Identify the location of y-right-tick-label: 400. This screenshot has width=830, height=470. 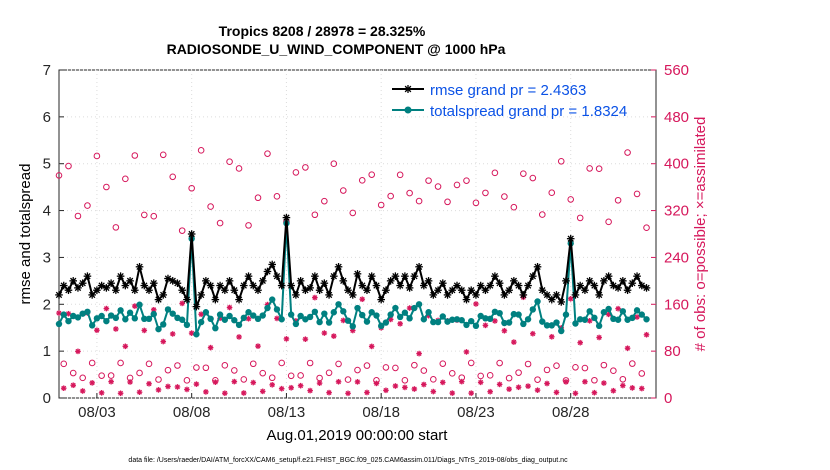
(676, 164).